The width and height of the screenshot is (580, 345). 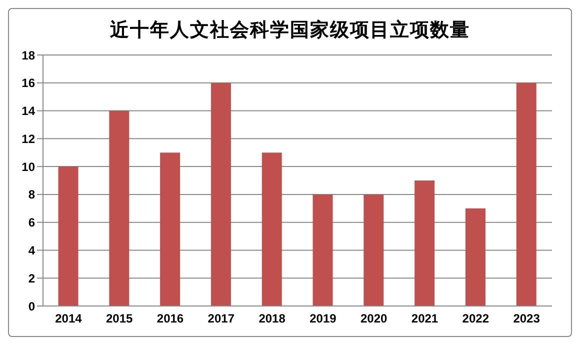 I want to click on y-tick-label: 8, so click(x=32, y=195).